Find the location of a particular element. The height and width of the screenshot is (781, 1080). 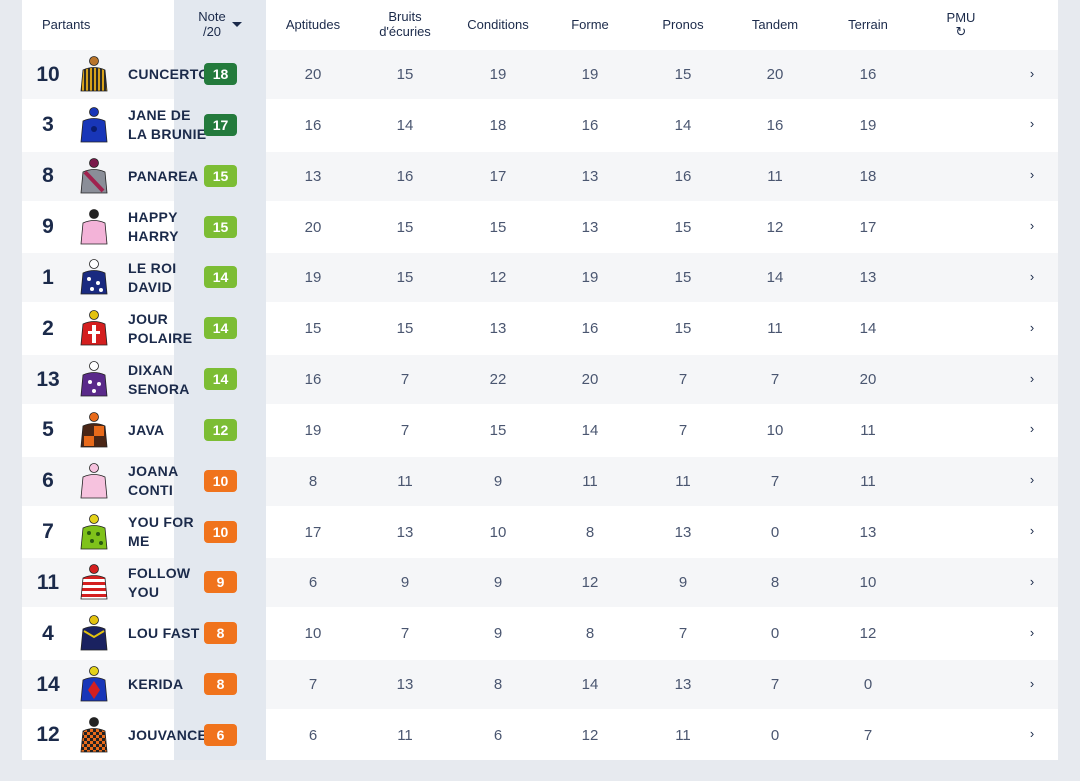

table-row: 11 FOLLOW YOU 9 6 9 9 12 9 8 10 › is located at coordinates (540, 583).